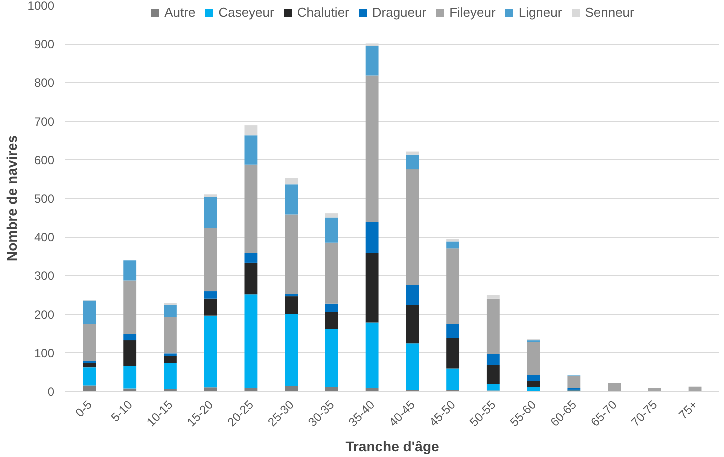 The width and height of the screenshot is (724, 457). What do you see at coordinates (44, 353) in the screenshot?
I see `y-tick-label: 100` at bounding box center [44, 353].